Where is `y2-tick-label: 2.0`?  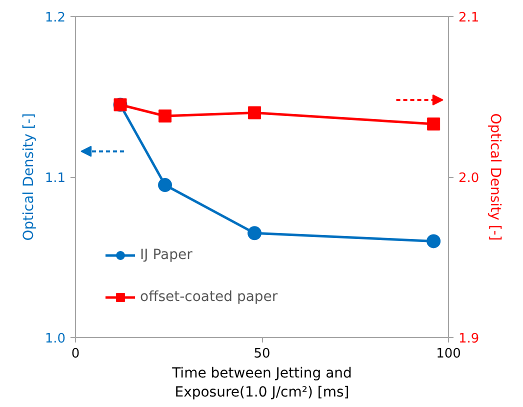 y2-tick-label: 2.0 is located at coordinates (469, 178).